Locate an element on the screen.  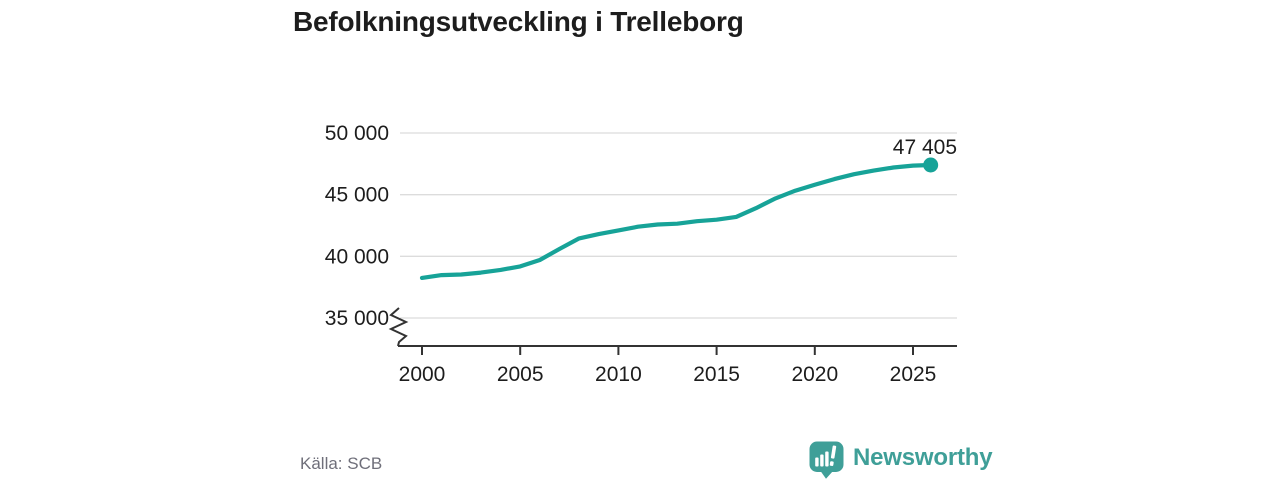
newsworthy-wordmark: Newsworthy is located at coordinates (923, 457).